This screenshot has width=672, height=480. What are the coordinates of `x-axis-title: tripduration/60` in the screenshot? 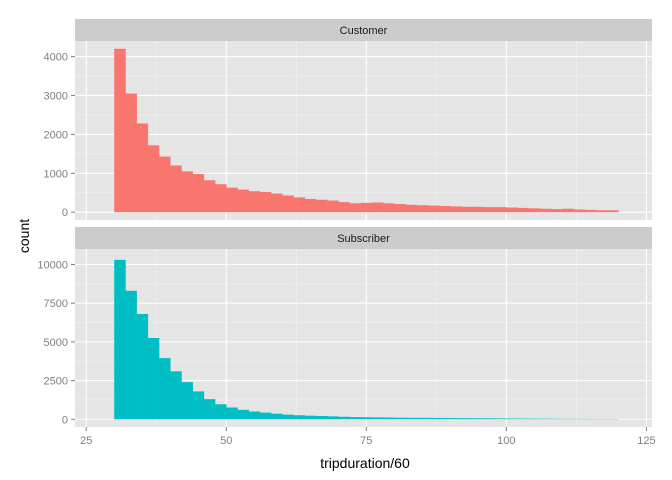 It's located at (365, 463).